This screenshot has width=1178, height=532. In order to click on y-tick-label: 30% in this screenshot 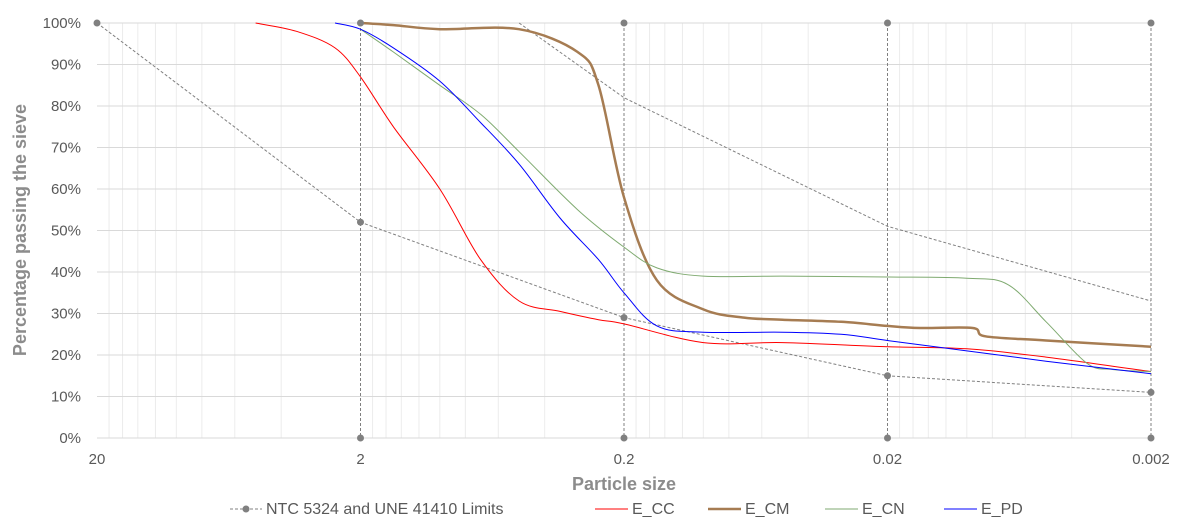, I will do `click(66, 314)`.